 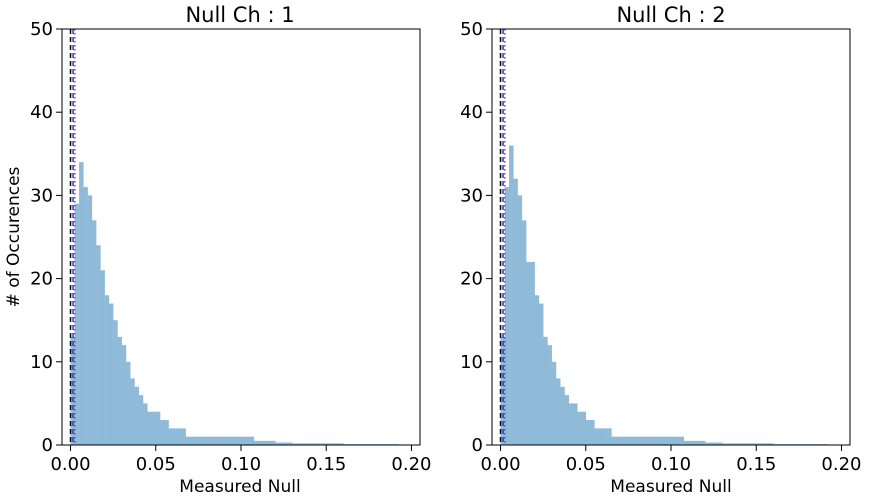 What do you see at coordinates (14, 236) in the screenshot?
I see `y-axis-label: # of Occurences` at bounding box center [14, 236].